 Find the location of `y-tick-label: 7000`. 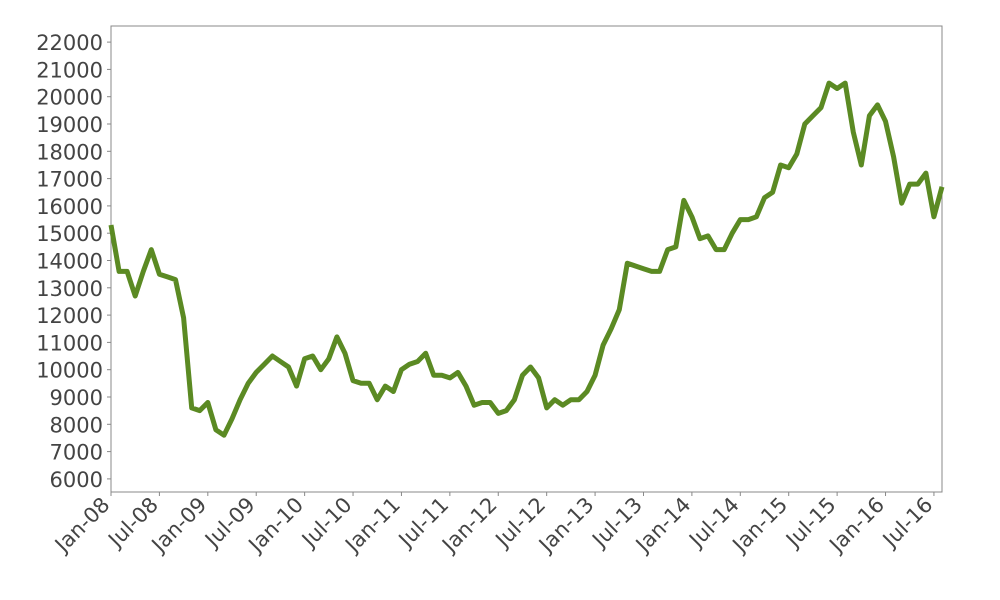

y-tick-label: 7000 is located at coordinates (76, 453).